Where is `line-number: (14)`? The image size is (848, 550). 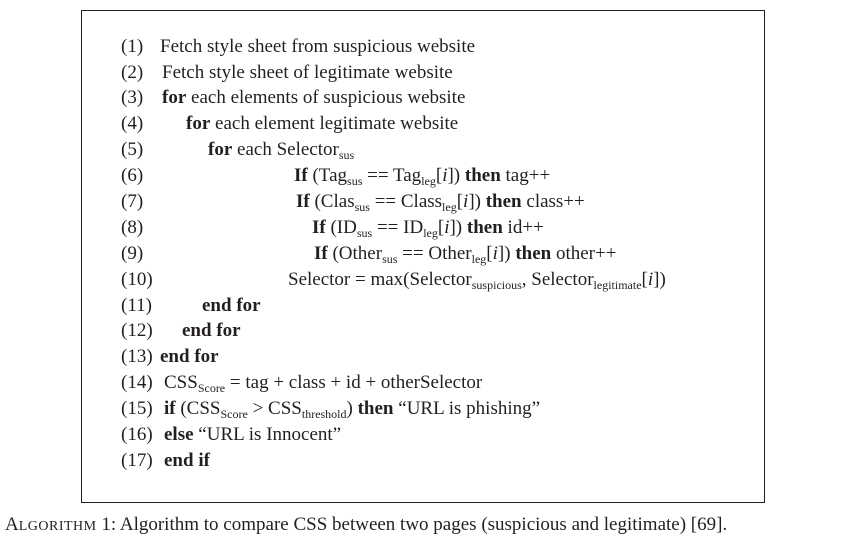
line-number: (14) is located at coordinates (137, 382).